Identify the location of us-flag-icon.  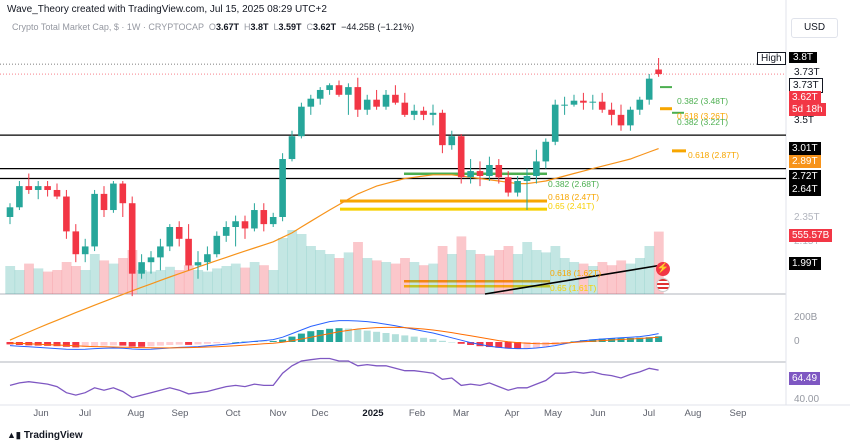
(663, 285).